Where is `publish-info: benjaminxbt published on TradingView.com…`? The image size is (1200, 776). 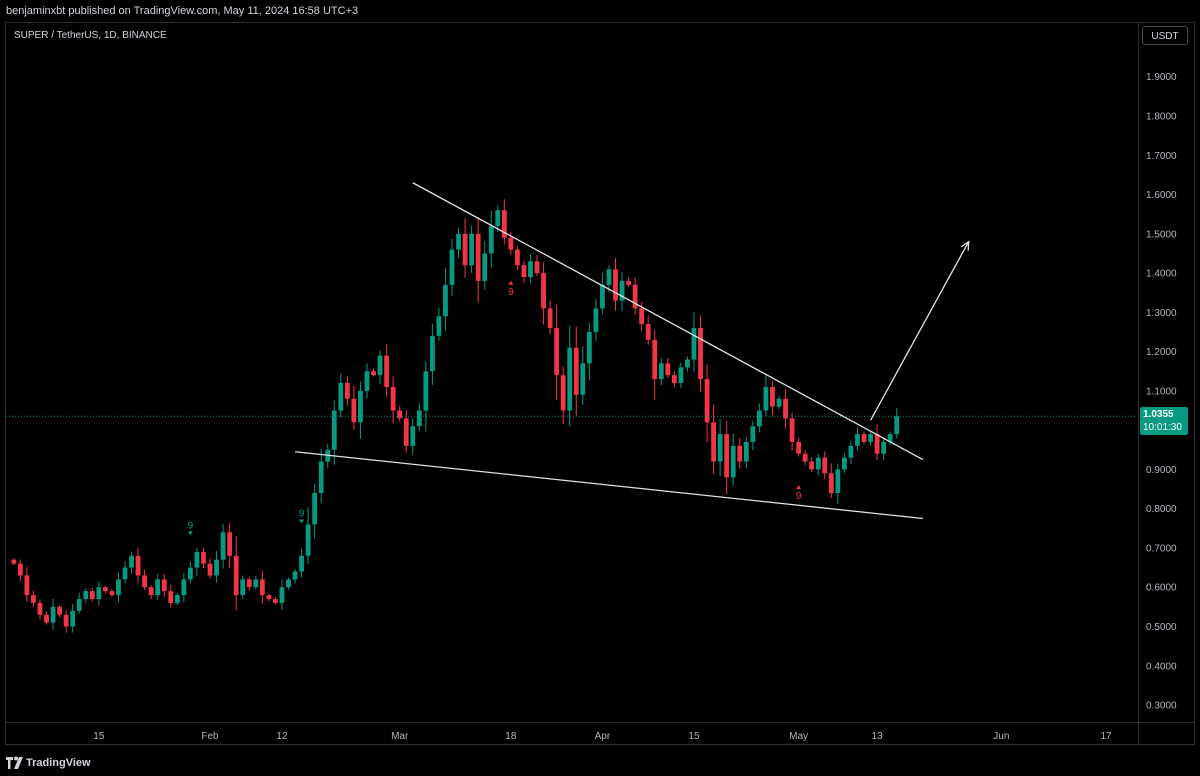
publish-info: benjaminxbt published on TradingView.com… is located at coordinates (182, 11).